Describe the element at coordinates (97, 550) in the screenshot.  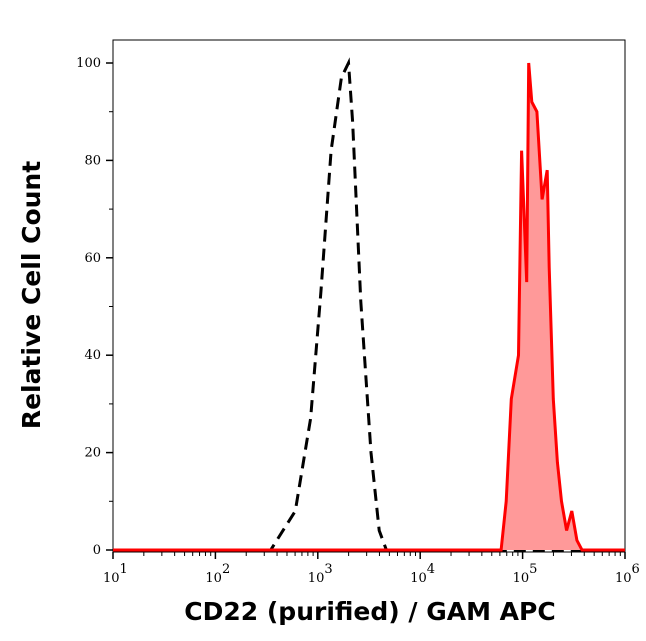
I see `y-tick-label: 0` at that location.